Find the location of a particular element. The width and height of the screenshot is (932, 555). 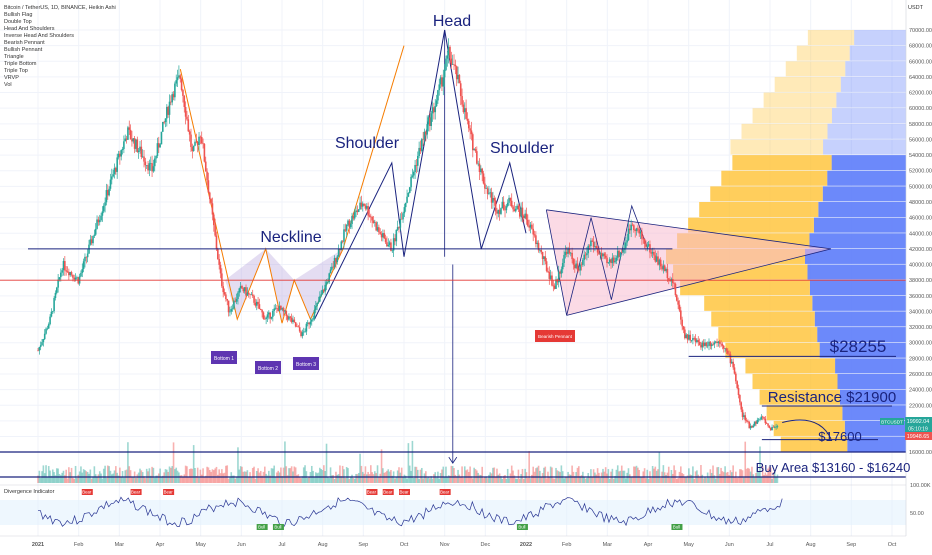

indicator-item: Inverse Head And Shoulders is located at coordinates (39, 36).